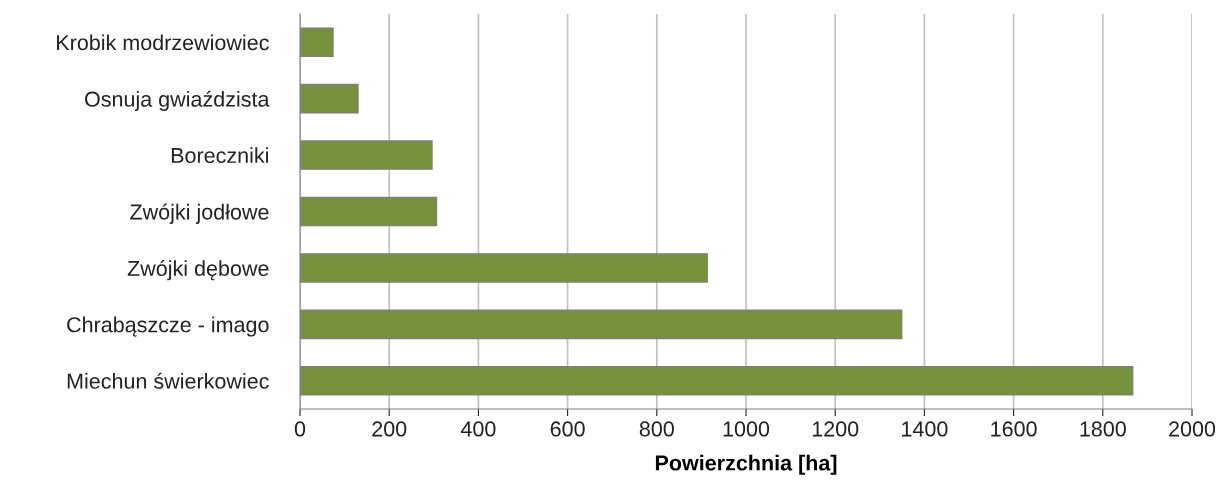  What do you see at coordinates (567, 429) in the screenshot?
I see `x-tick-label: 600` at bounding box center [567, 429].